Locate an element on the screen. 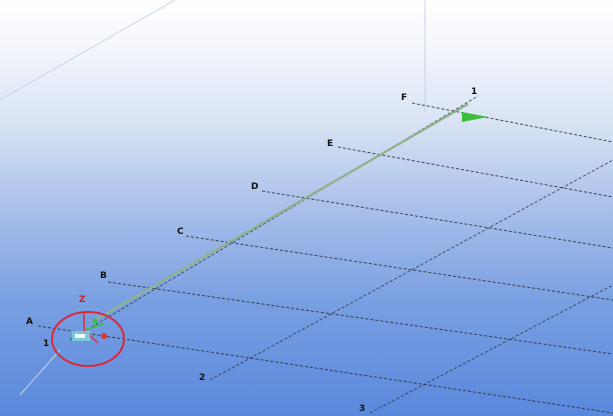  grid-label-e: E is located at coordinates (330, 144).